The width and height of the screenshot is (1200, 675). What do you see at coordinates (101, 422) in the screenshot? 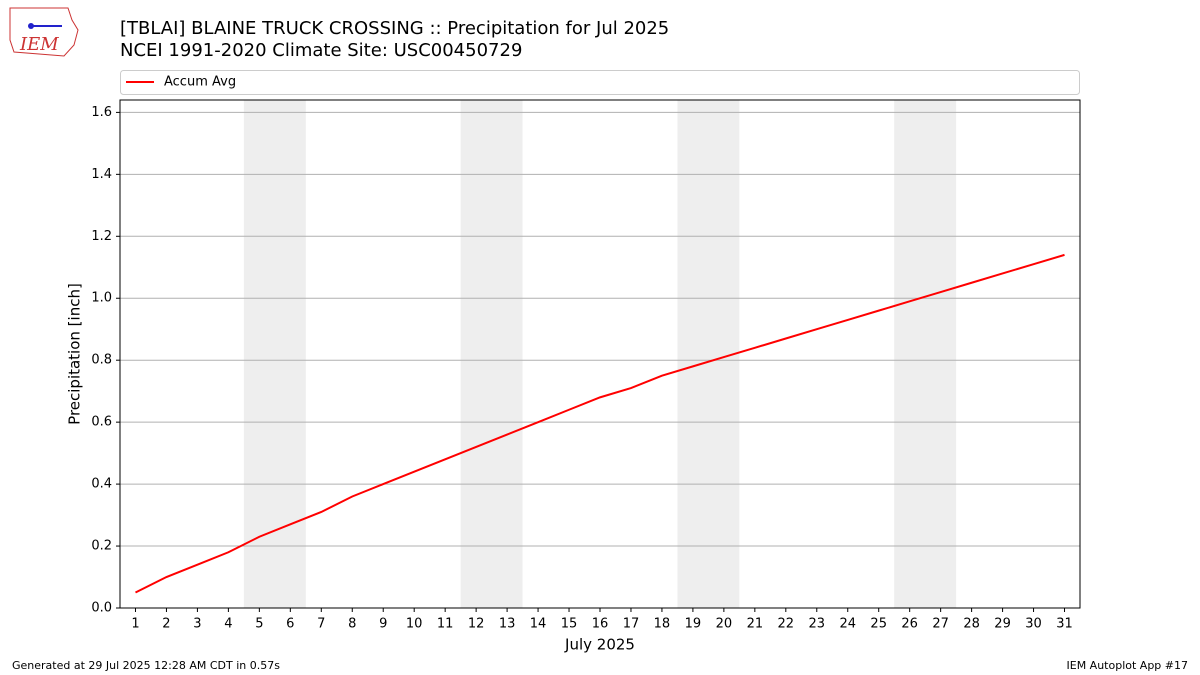
I see `y-tick-label: 0.6` at bounding box center [101, 422].